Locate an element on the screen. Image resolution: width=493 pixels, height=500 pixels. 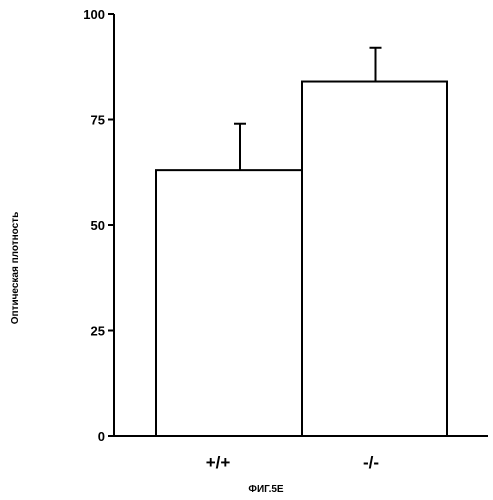
y-tick-label-100: 100 is located at coordinates (94, 14).